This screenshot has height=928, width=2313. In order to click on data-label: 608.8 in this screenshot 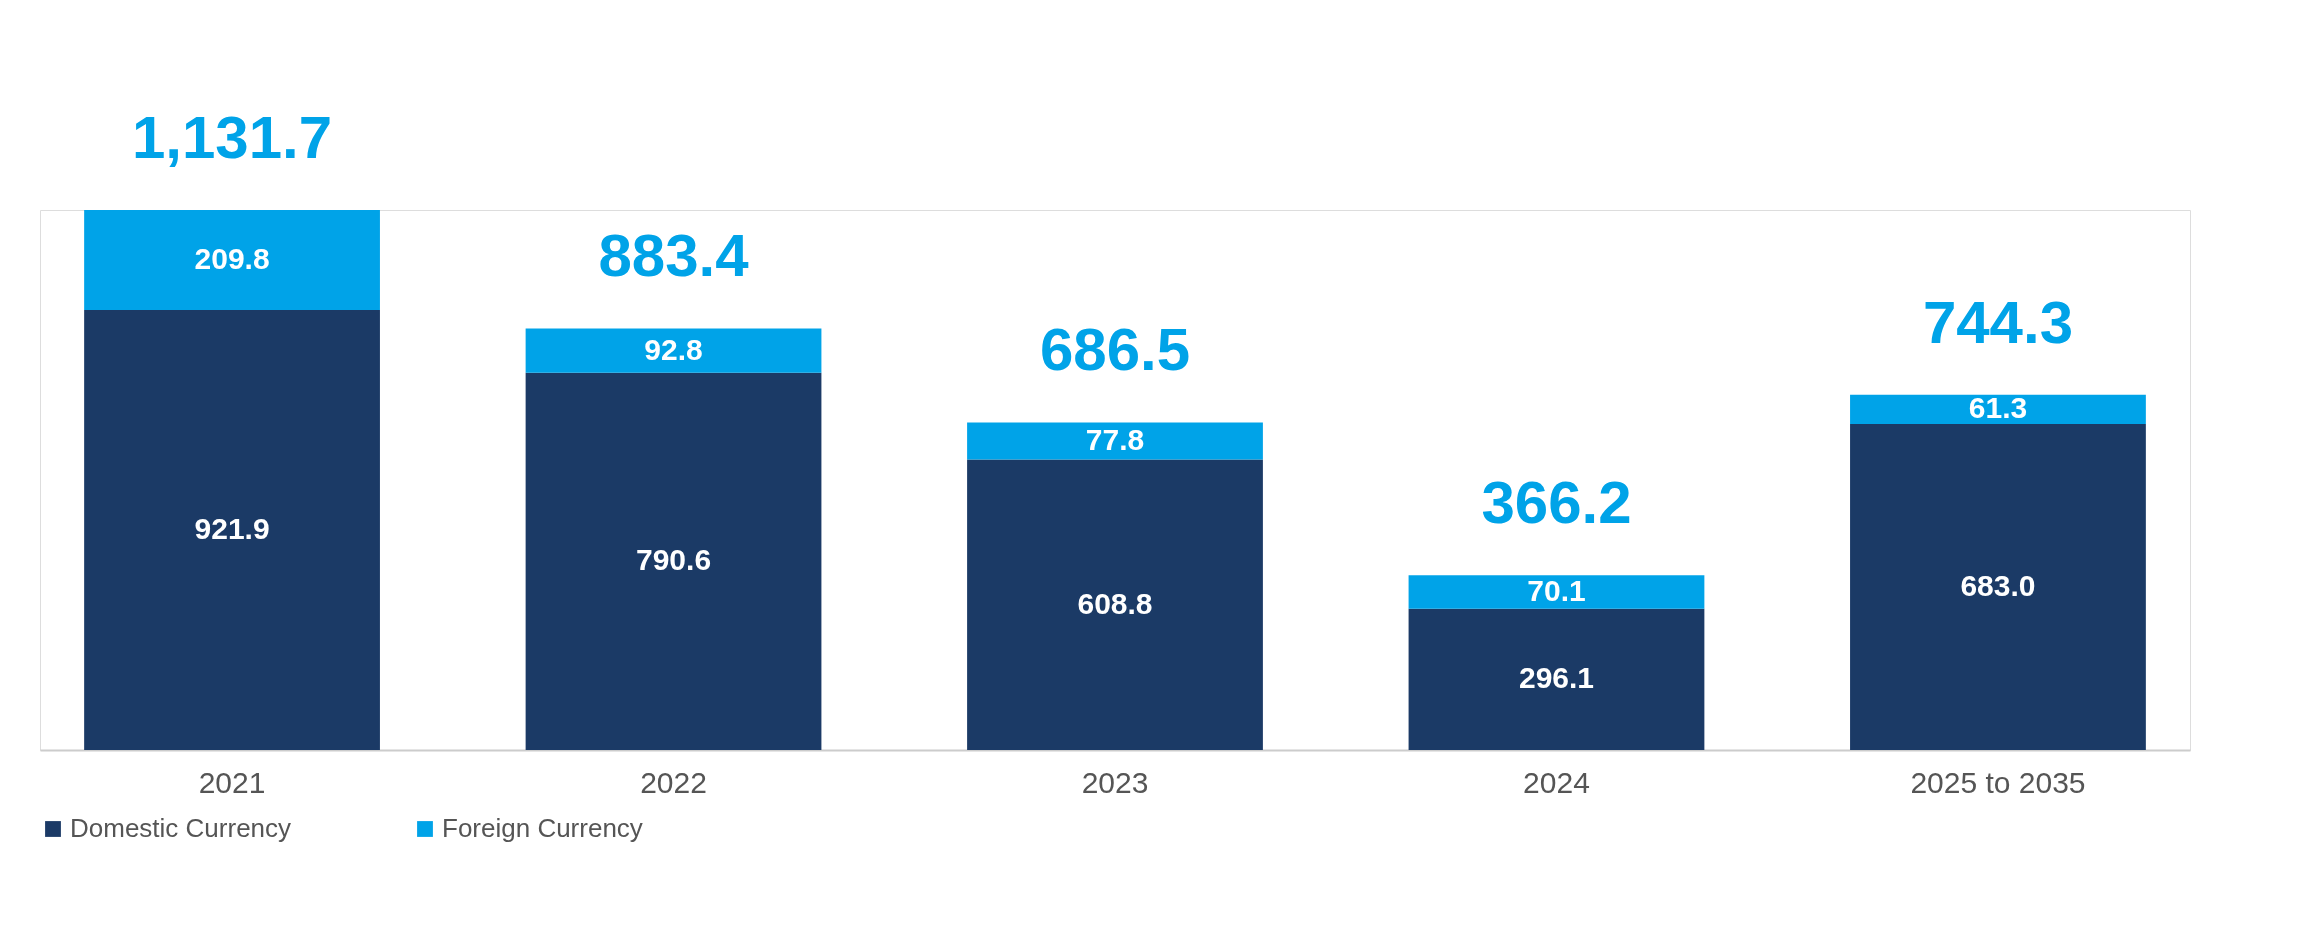, I will do `click(1115, 603)`.